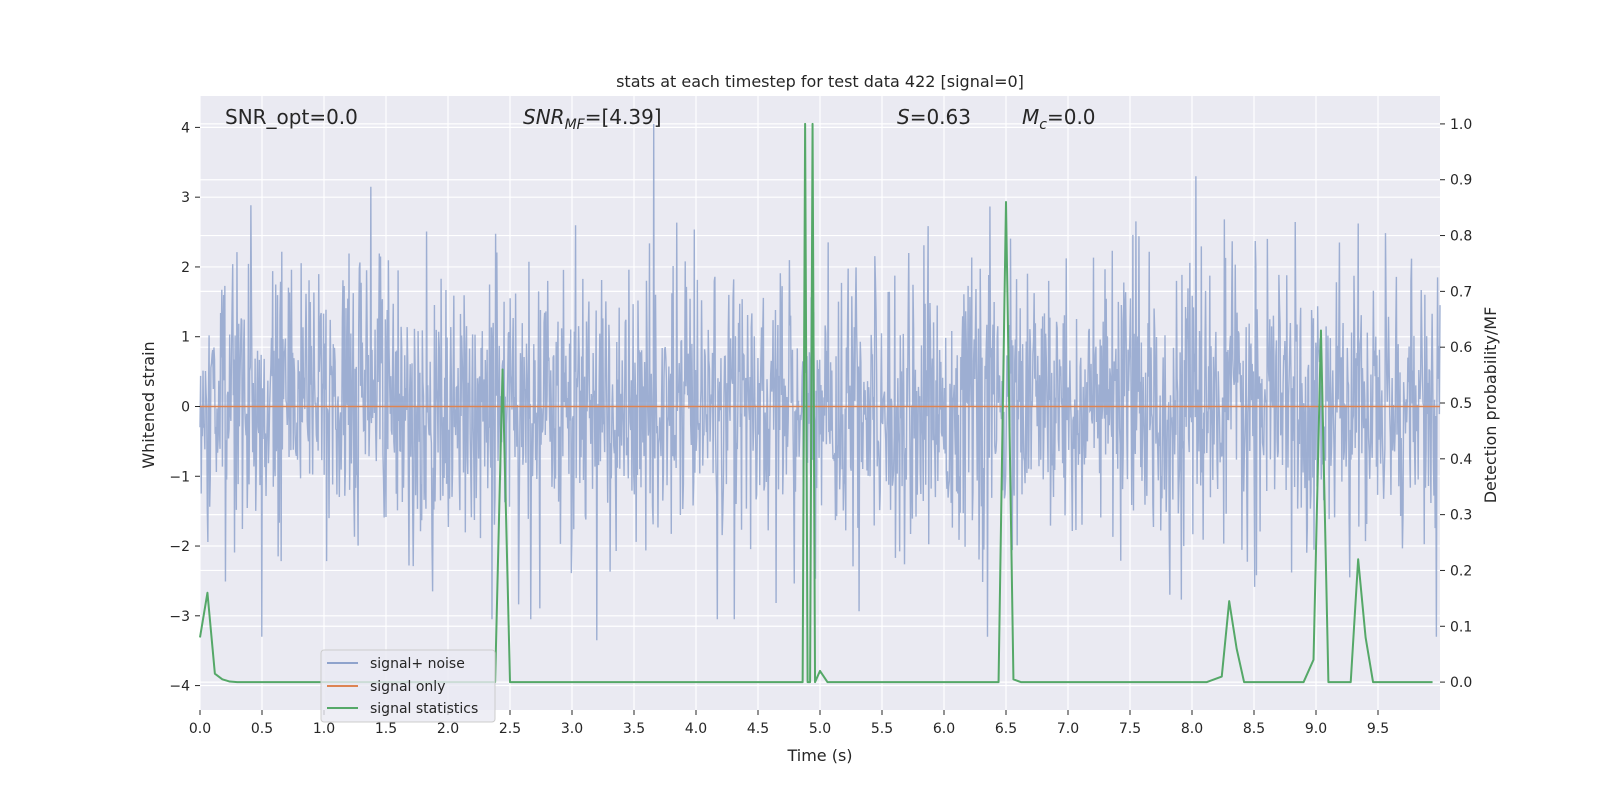 Image resolution: width=1600 pixels, height=800 pixels. Describe the element at coordinates (819, 755) in the screenshot. I see `x-axis-label: Time (s)` at that location.